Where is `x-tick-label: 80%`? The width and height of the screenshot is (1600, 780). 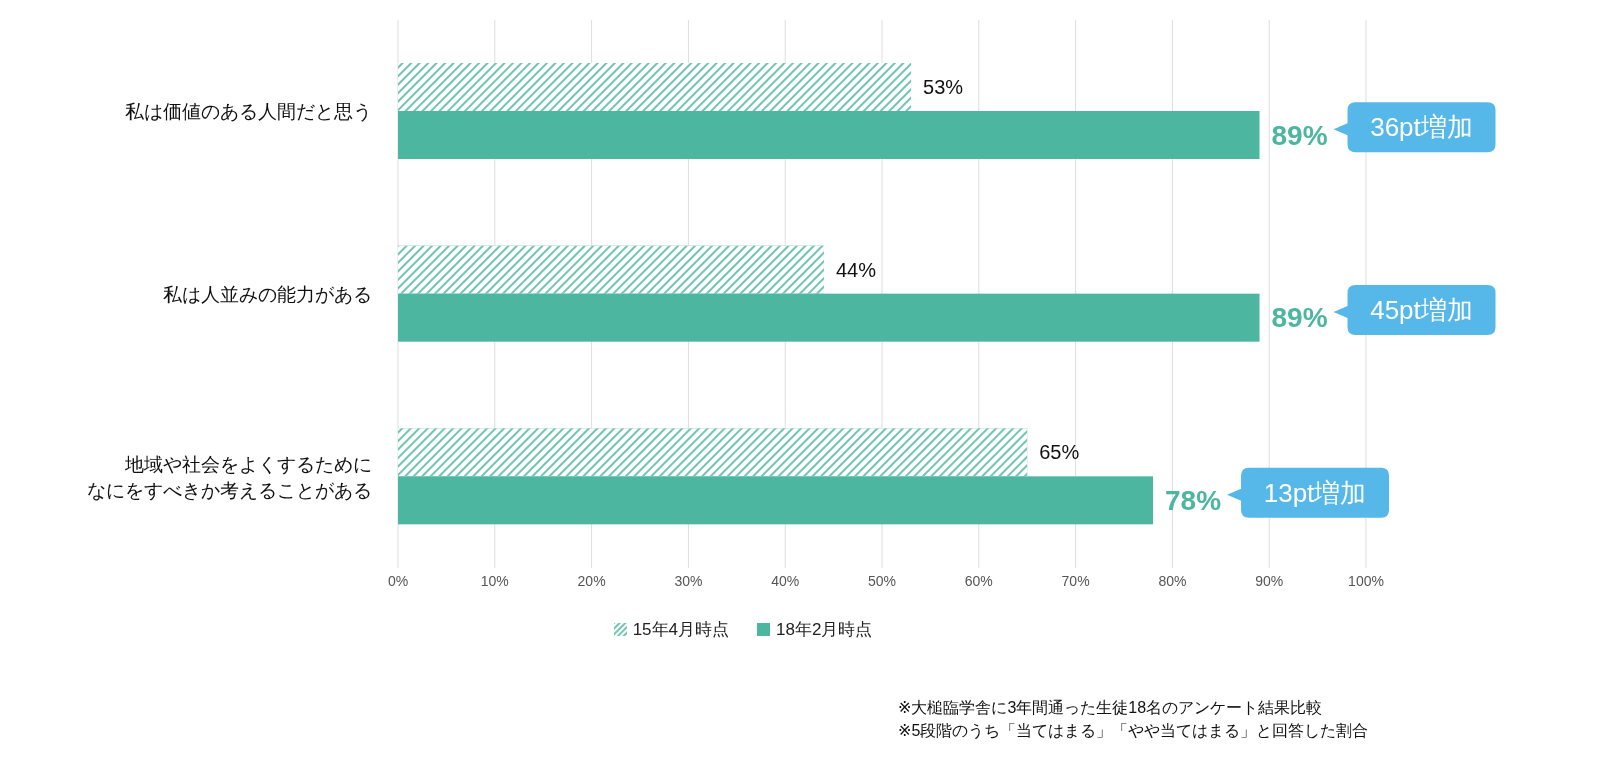
x-tick-label: 80% is located at coordinates (1172, 580).